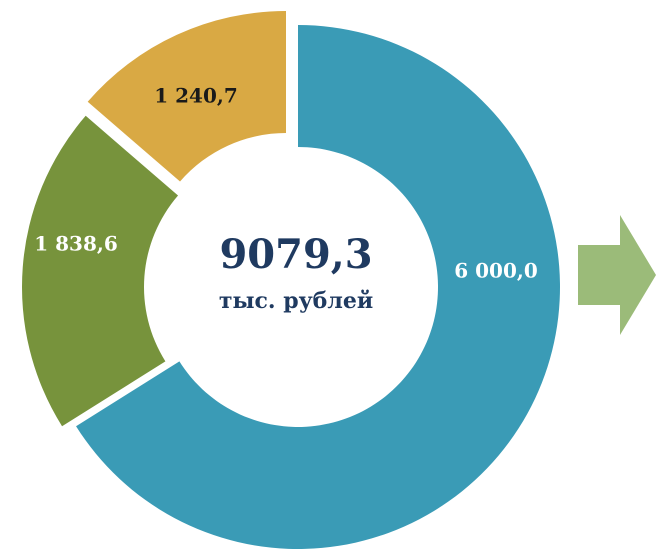 The height and width of the screenshot is (552, 658). What do you see at coordinates (196, 96) in the screenshot?
I see `value-label: 1 240,7` at bounding box center [196, 96].